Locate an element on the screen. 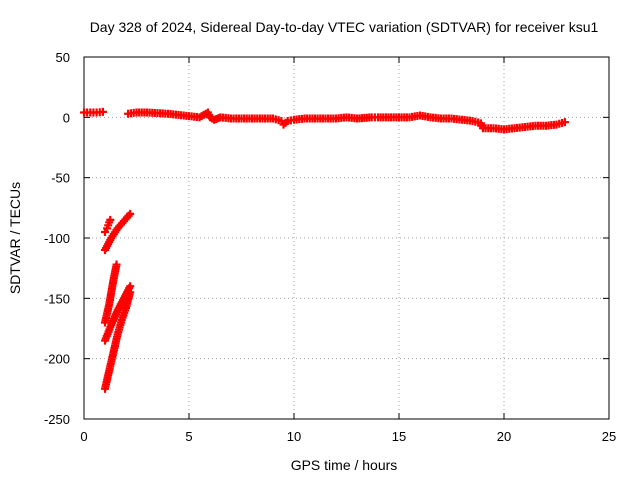 The height and width of the screenshot is (480, 640). y-tick-label: -100 is located at coordinates (57, 238).